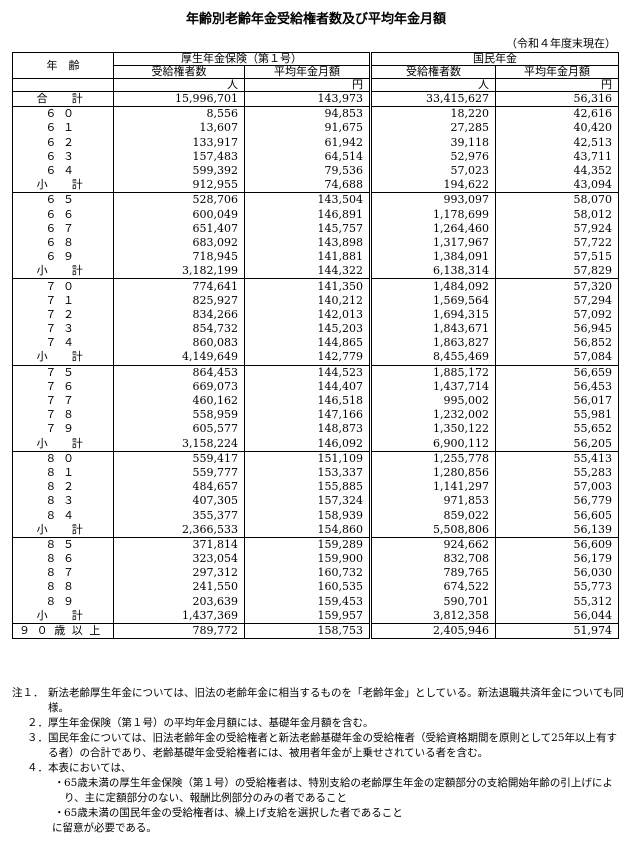 The height and width of the screenshot is (841, 632). What do you see at coordinates (307, 487) in the screenshot?
I see `value-cell: 155,885` at bounding box center [307, 487].